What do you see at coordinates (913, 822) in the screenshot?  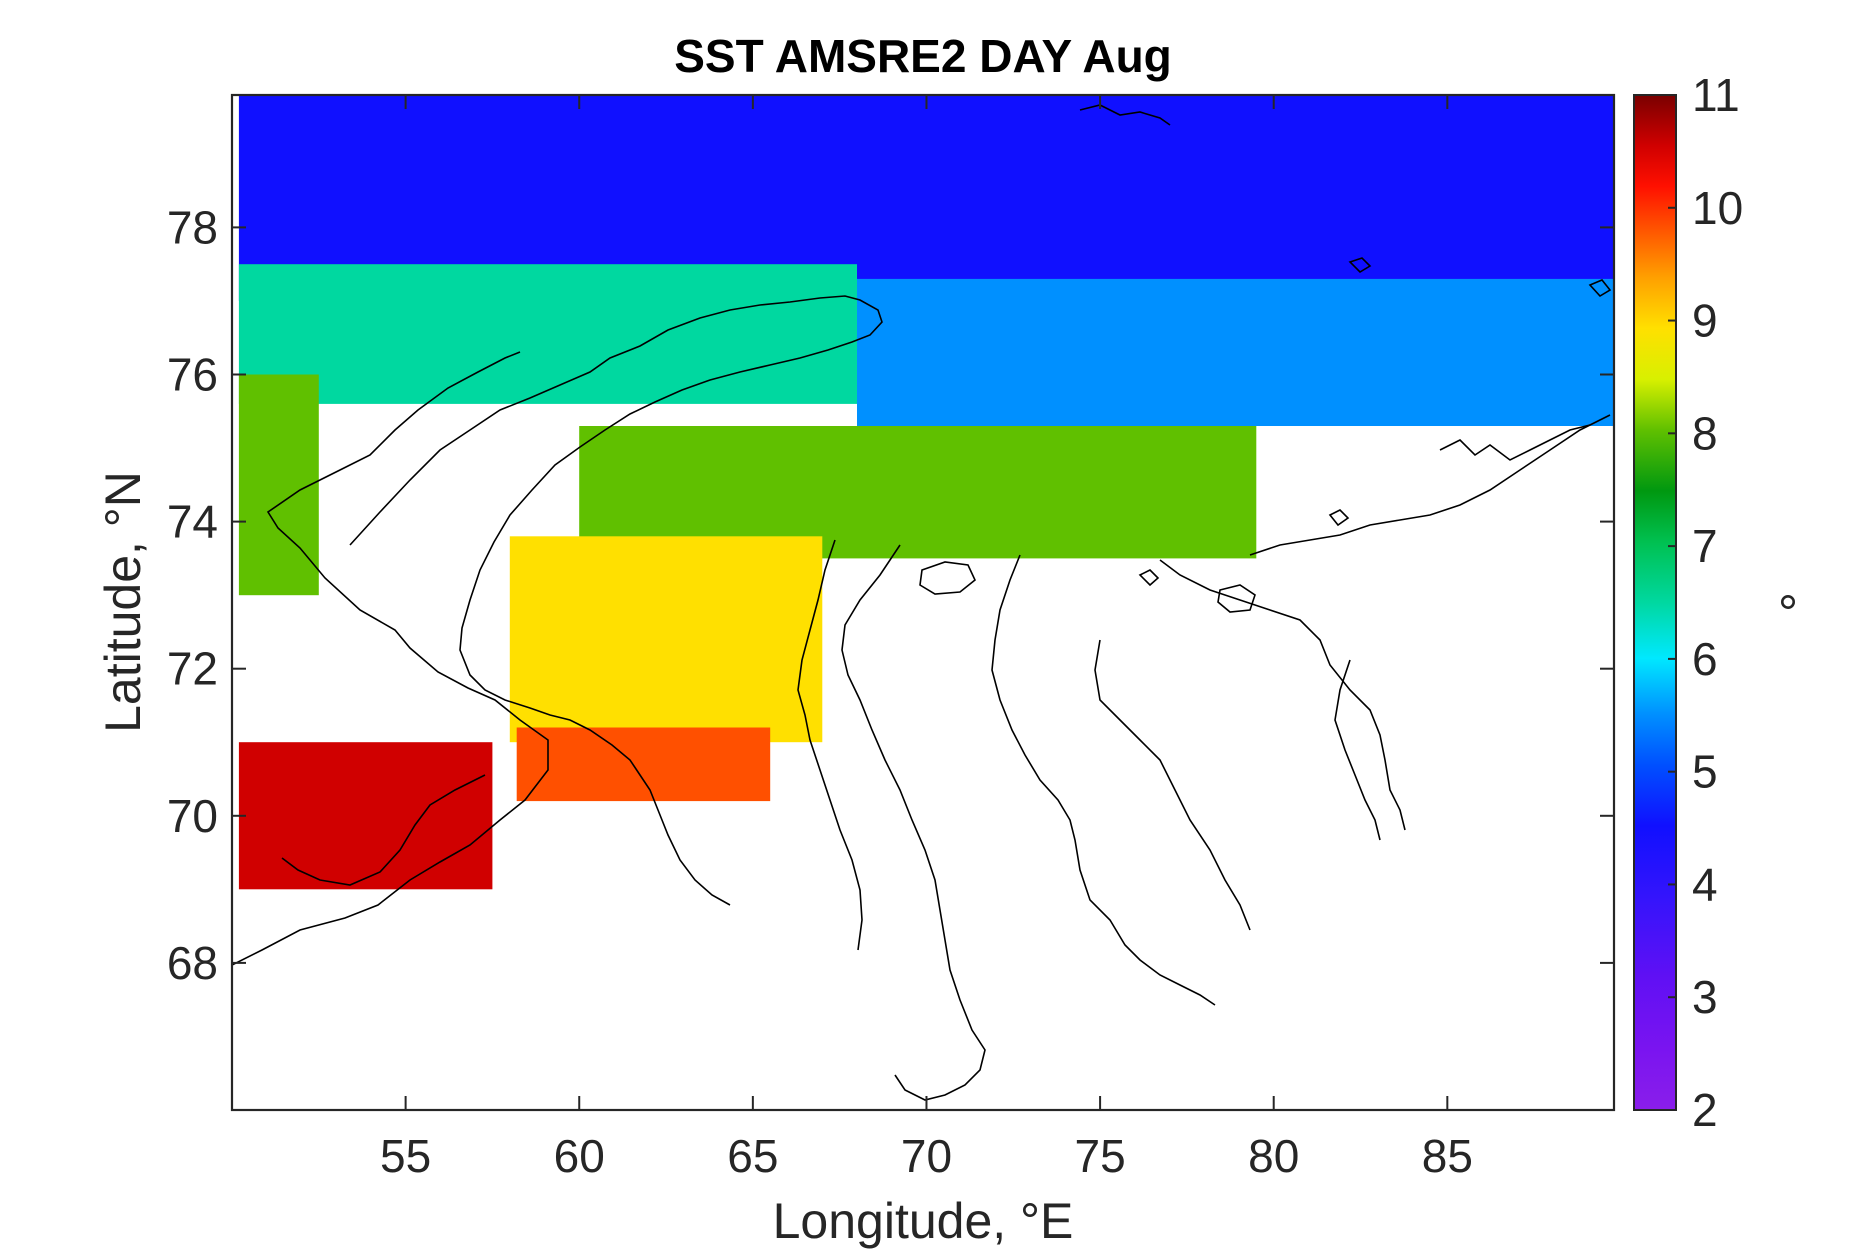 I see `yamal-peninsula` at bounding box center [913, 822].